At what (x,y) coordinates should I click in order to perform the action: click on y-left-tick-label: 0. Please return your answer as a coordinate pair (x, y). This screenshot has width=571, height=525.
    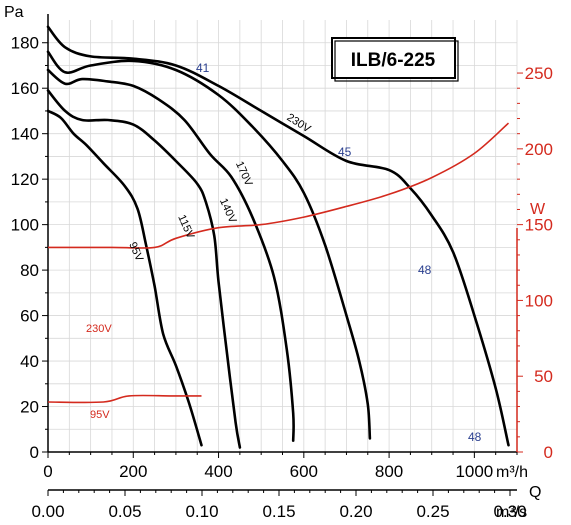
    Looking at the image, I should click on (34, 452).